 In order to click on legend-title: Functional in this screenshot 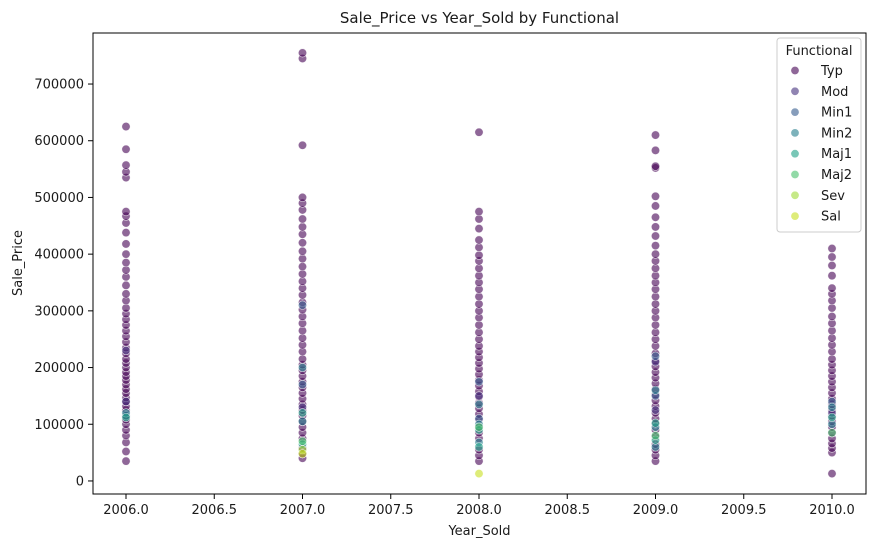, I will do `click(819, 51)`.